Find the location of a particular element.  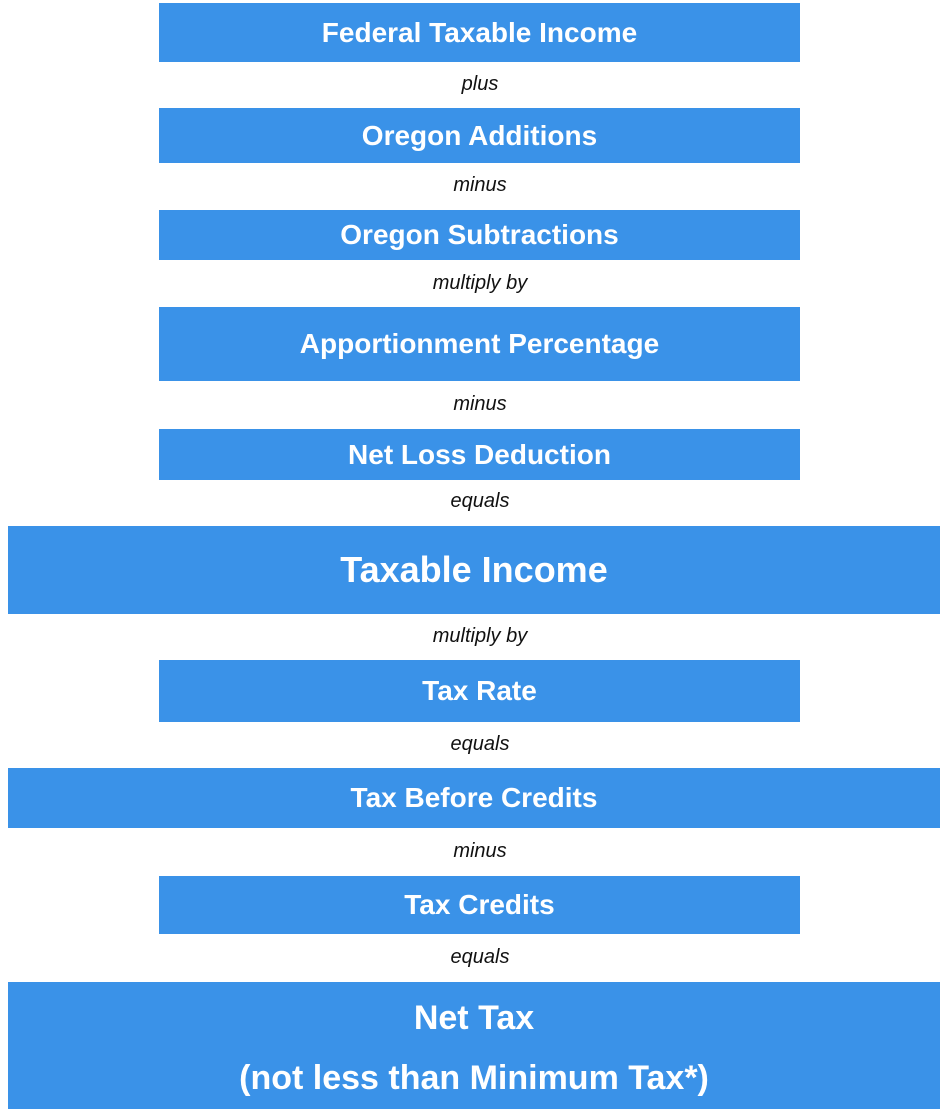

step-box: Tax Rate is located at coordinates (479, 691).